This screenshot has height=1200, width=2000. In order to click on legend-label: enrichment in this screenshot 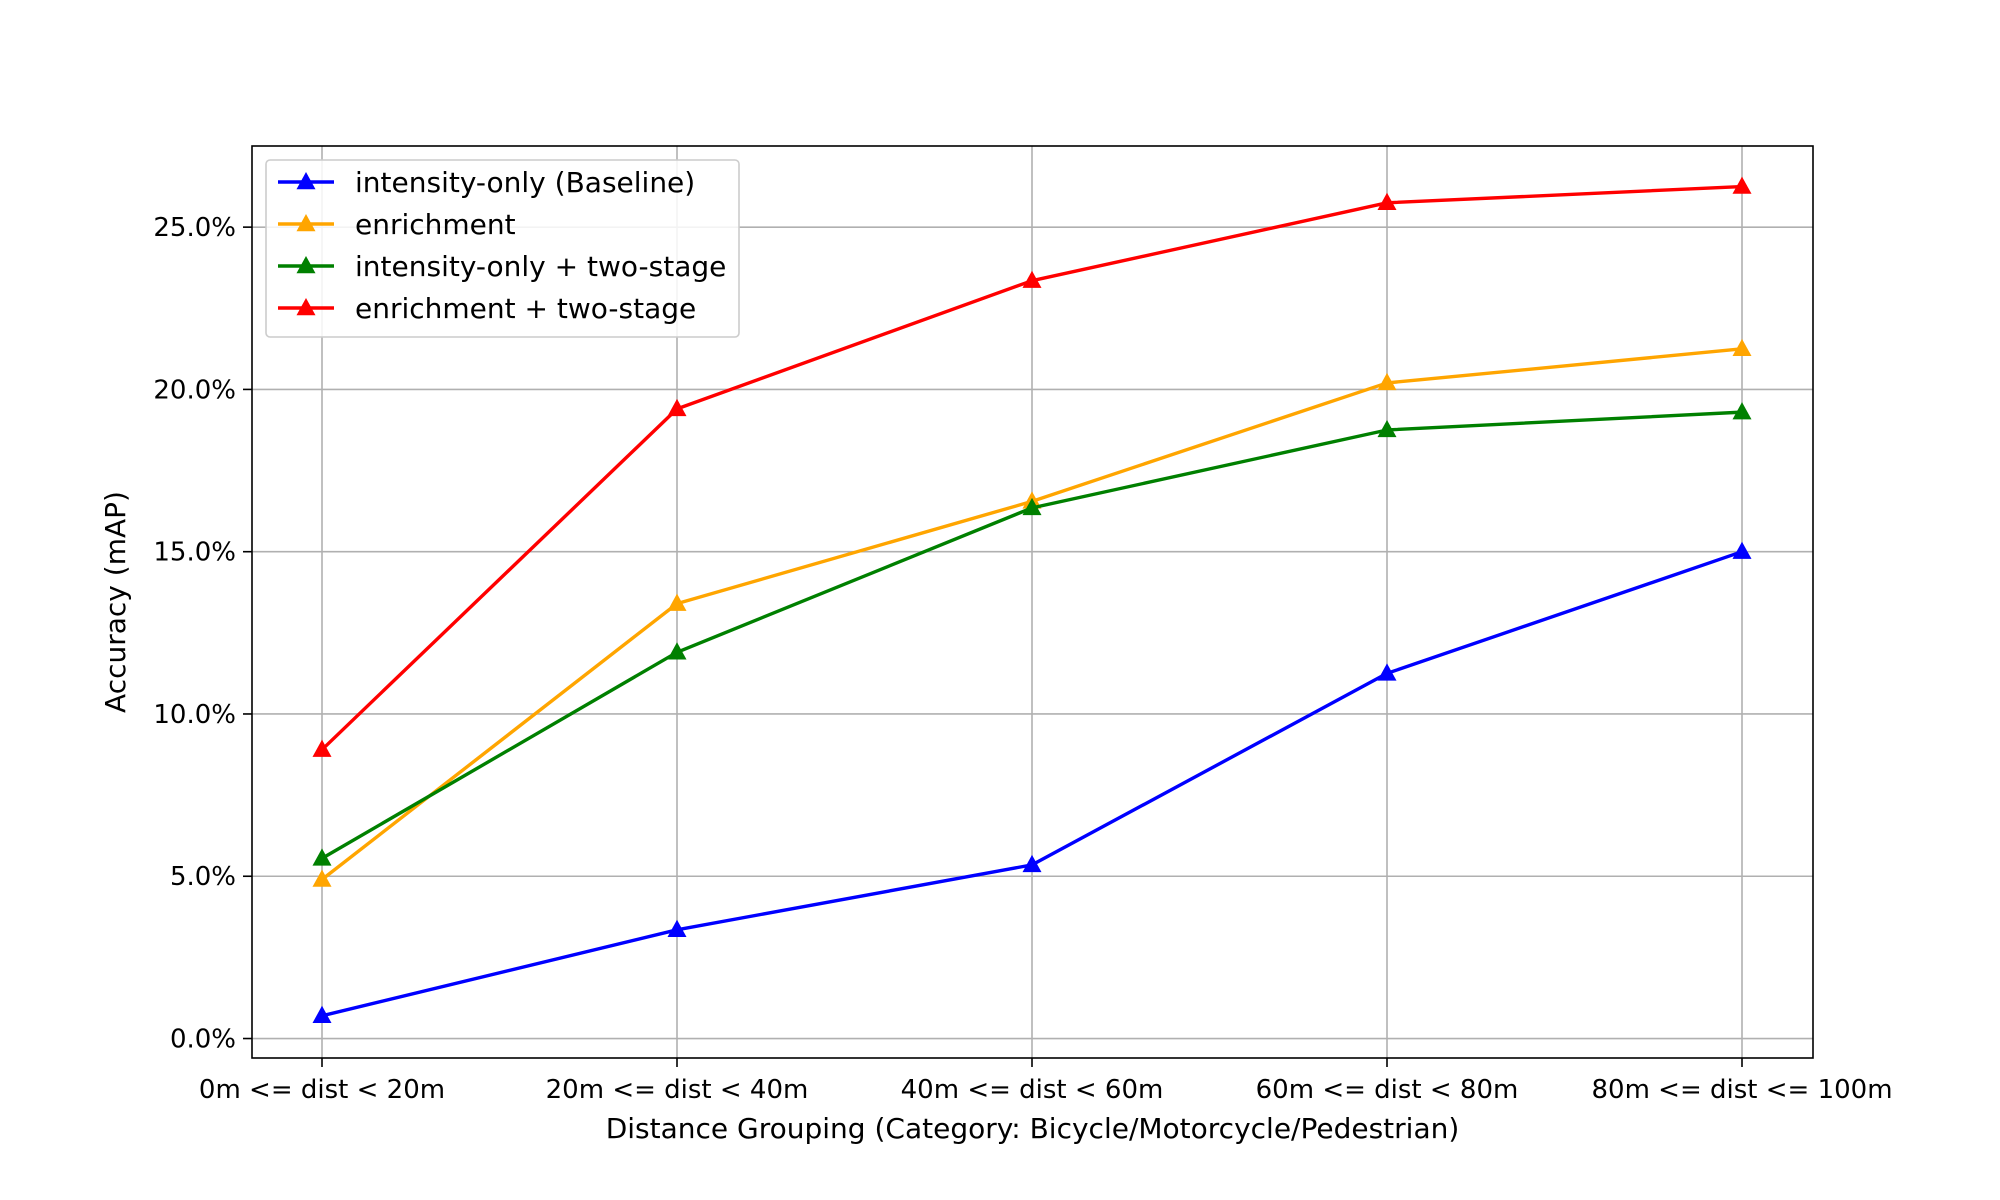, I will do `click(435, 224)`.